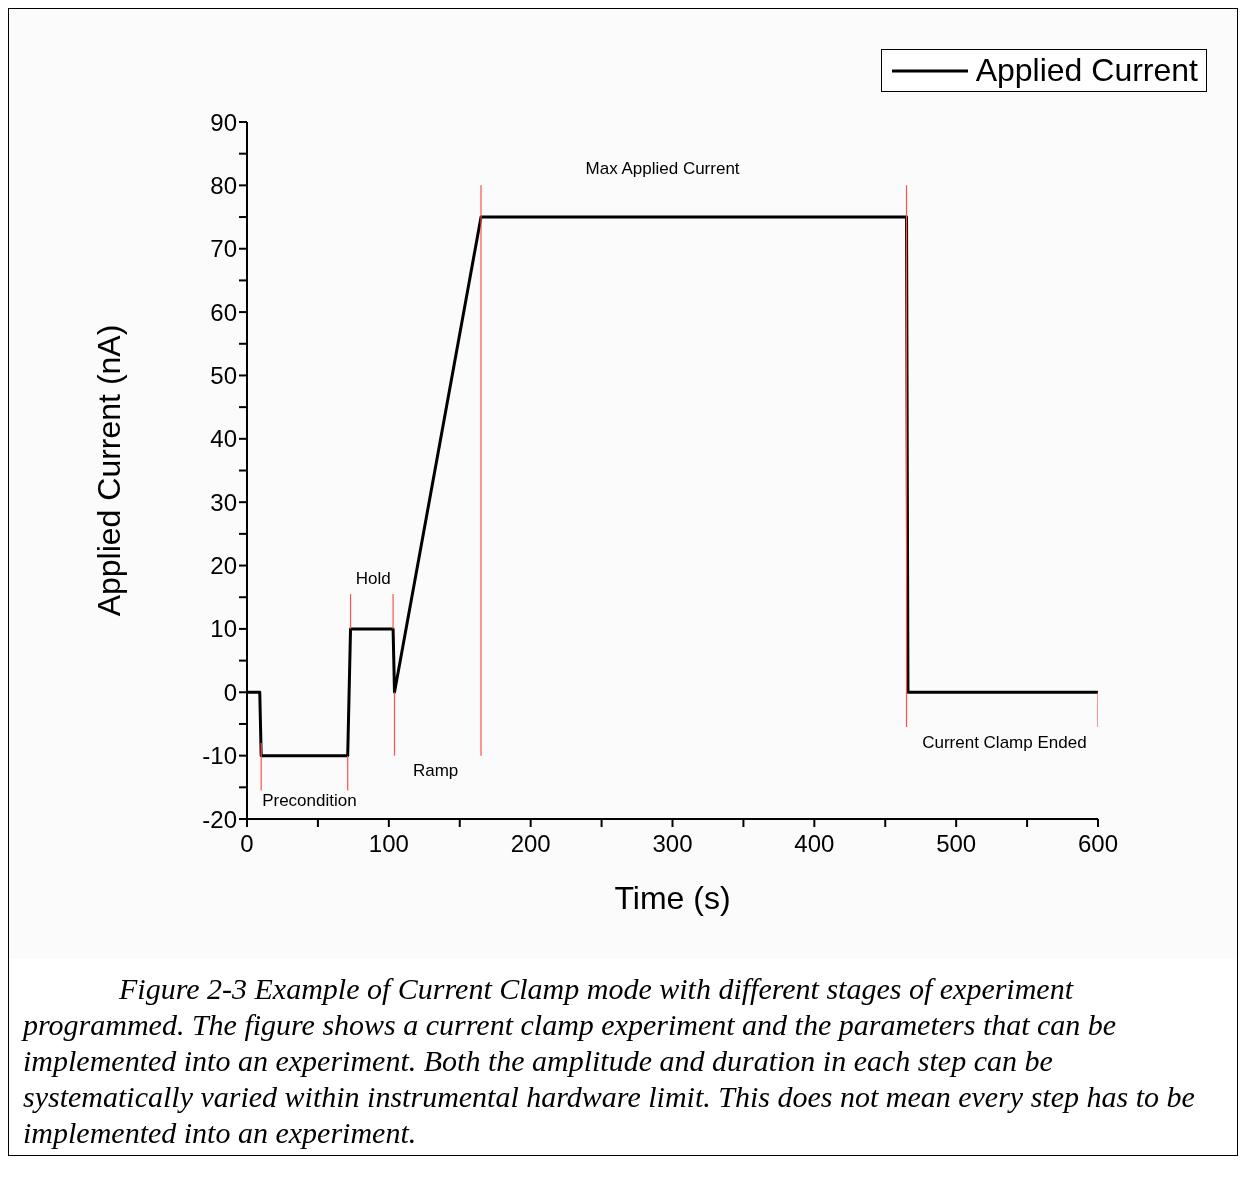 The height and width of the screenshot is (1183, 1246). Describe the element at coordinates (219, 819) in the screenshot. I see `y-tick-label: -20` at that location.